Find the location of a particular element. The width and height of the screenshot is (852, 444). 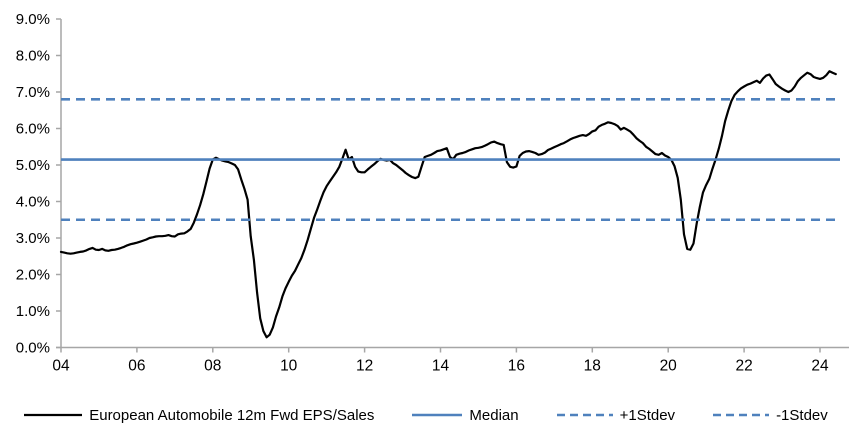

y-axis-label: 6.0% is located at coordinates (33, 129).